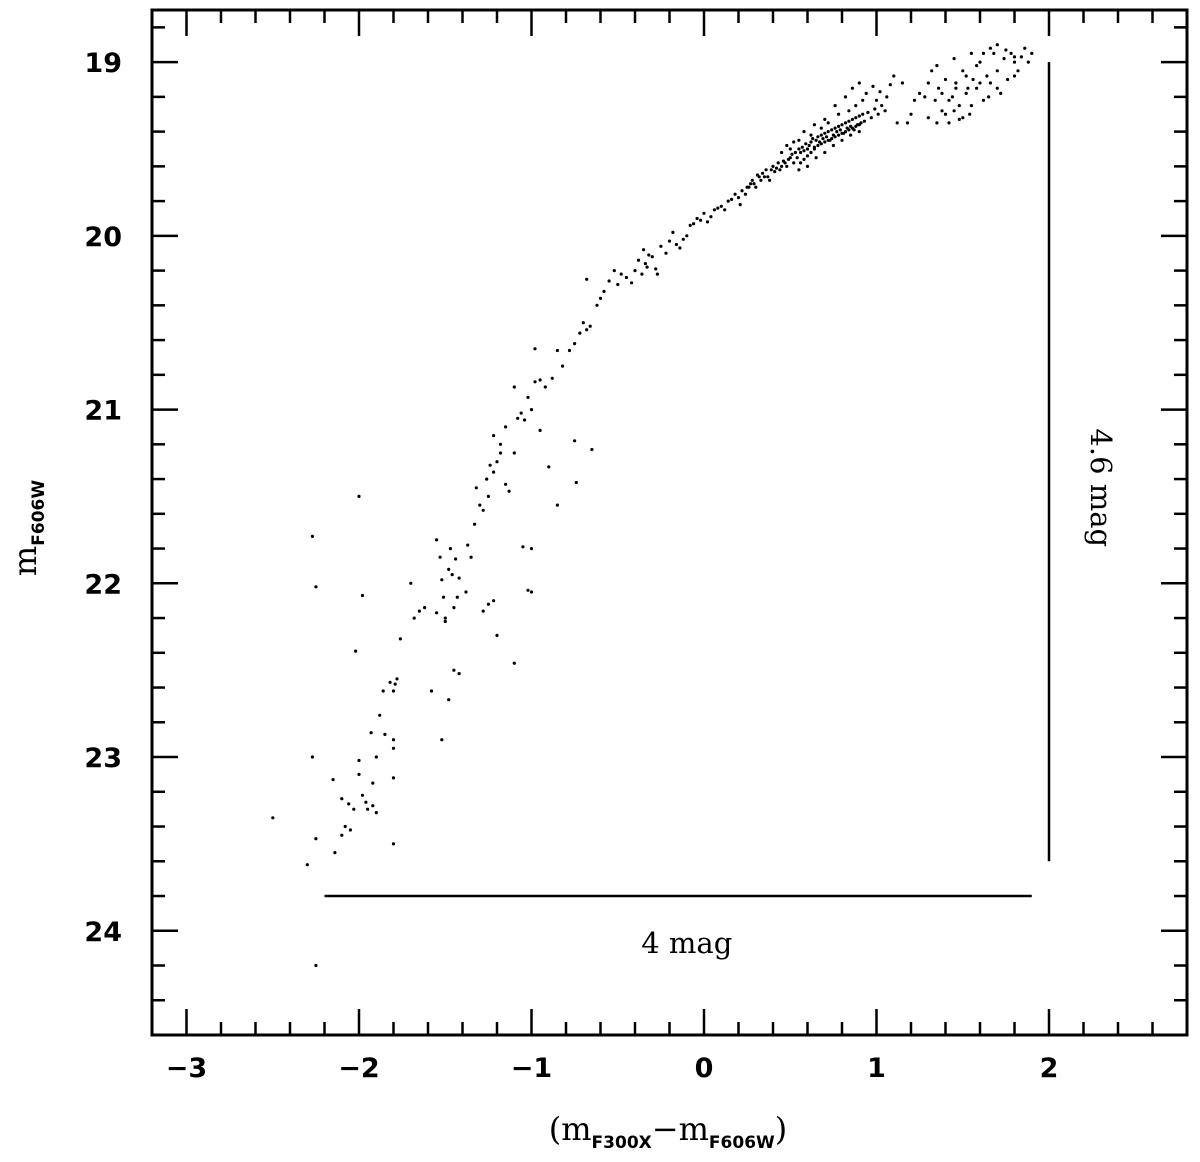 This screenshot has height=1162, width=1200. I want to click on y-tick-label: 23, so click(103, 758).